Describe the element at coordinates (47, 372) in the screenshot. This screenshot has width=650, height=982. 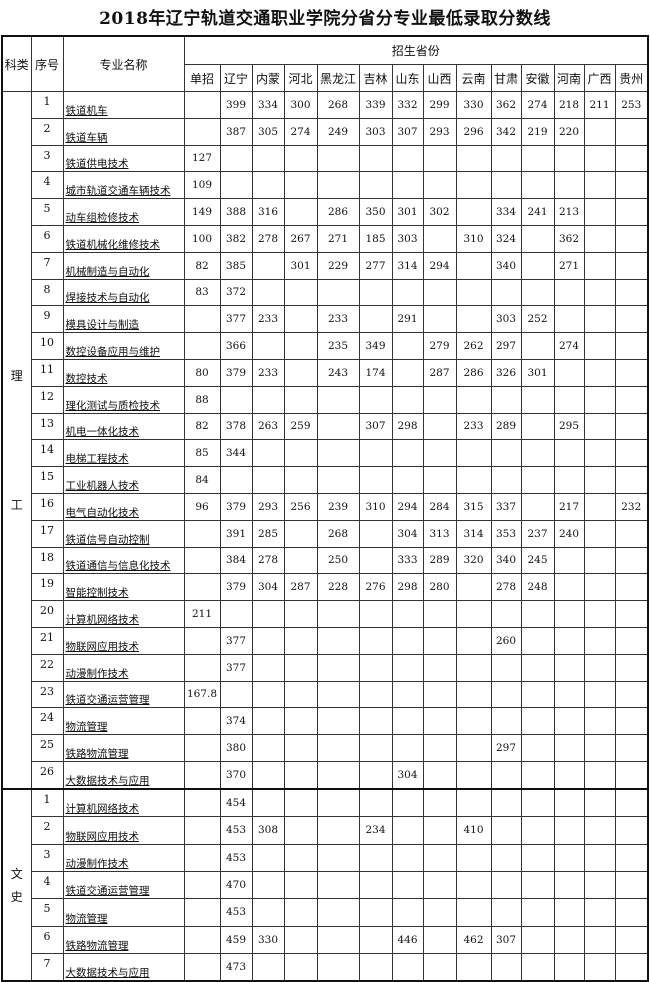
I see `row-index: 11` at that location.